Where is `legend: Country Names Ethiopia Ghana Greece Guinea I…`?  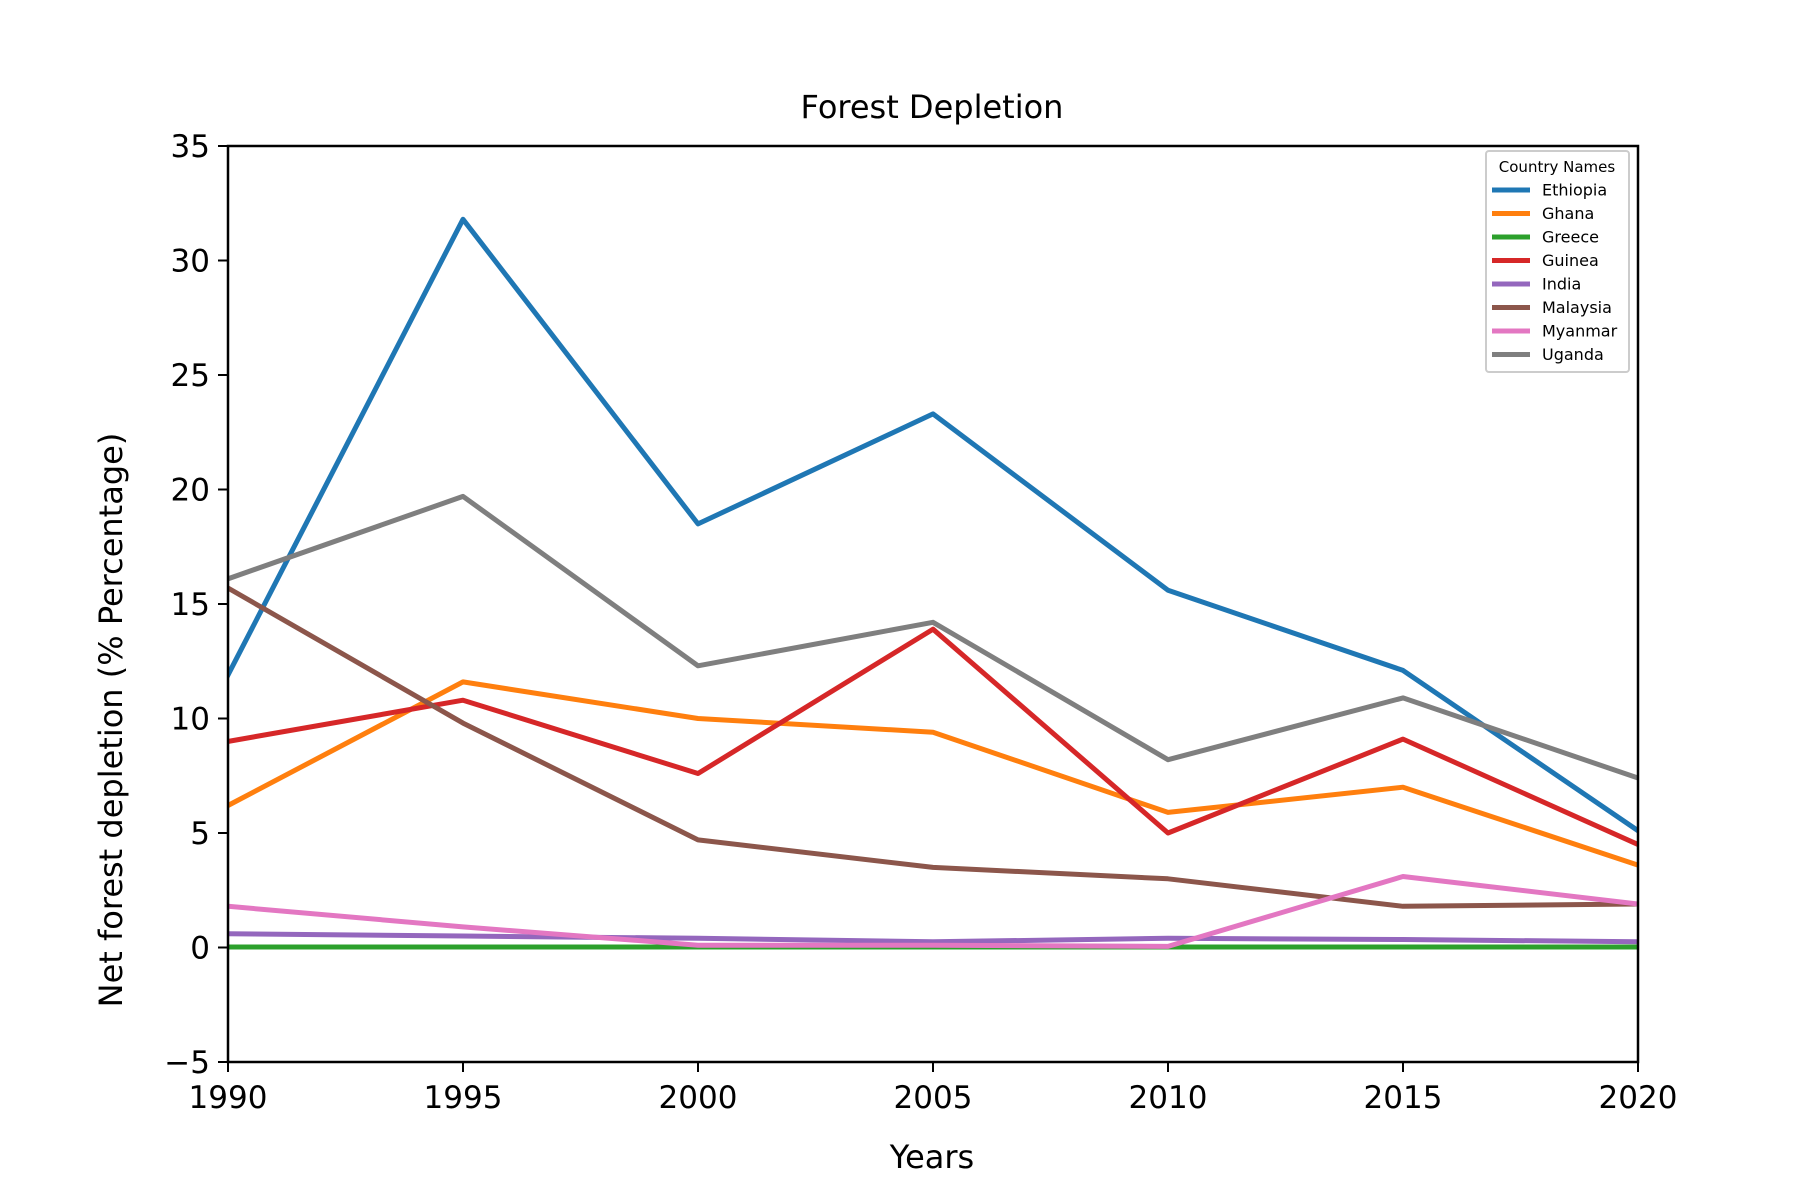
legend: Country Names Ethiopia Ghana Greece Guinea I… is located at coordinates (1557, 261).